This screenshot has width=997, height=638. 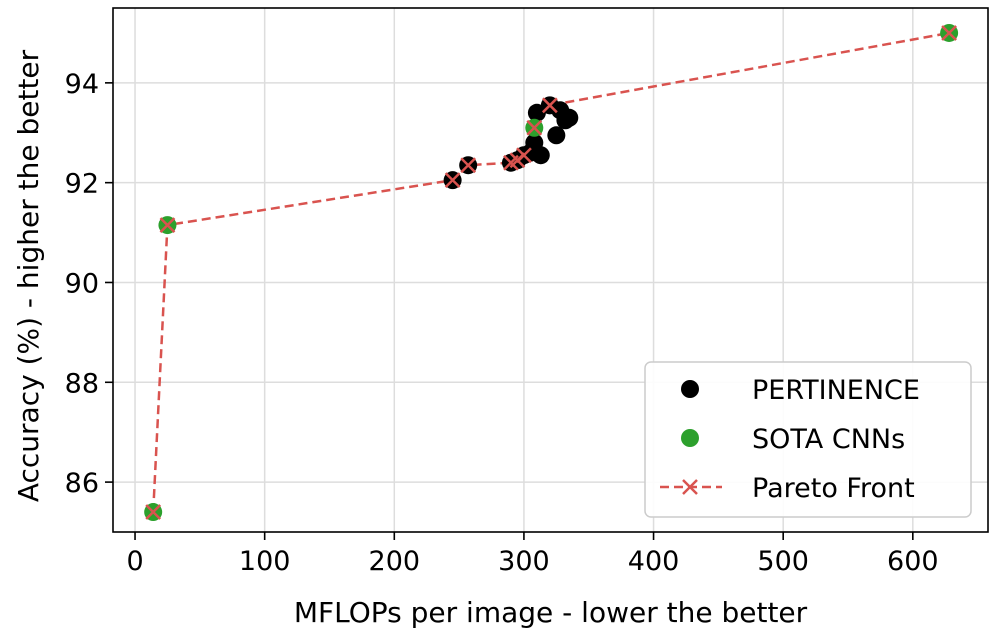 I want to click on y-tick-label: 90, so click(x=82, y=283).